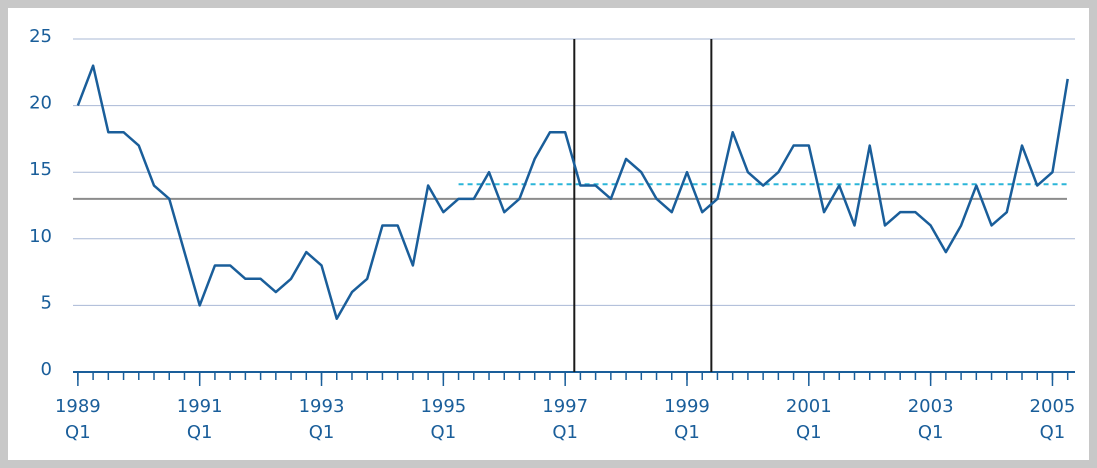  Describe the element at coordinates (40, 103) in the screenshot. I see `y-tick-label: 20` at that location.